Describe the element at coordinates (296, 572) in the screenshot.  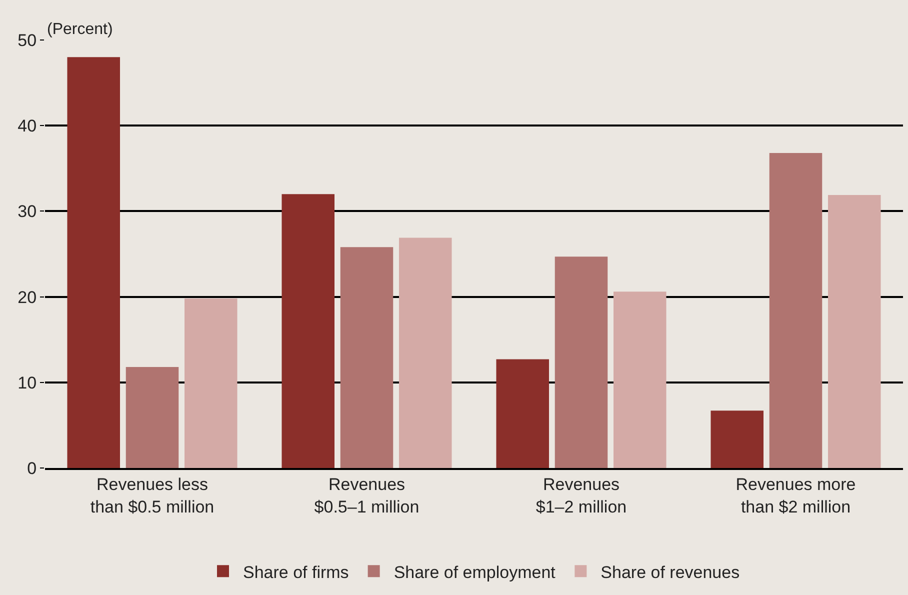
I see `legend-label: Share of firms` at that location.